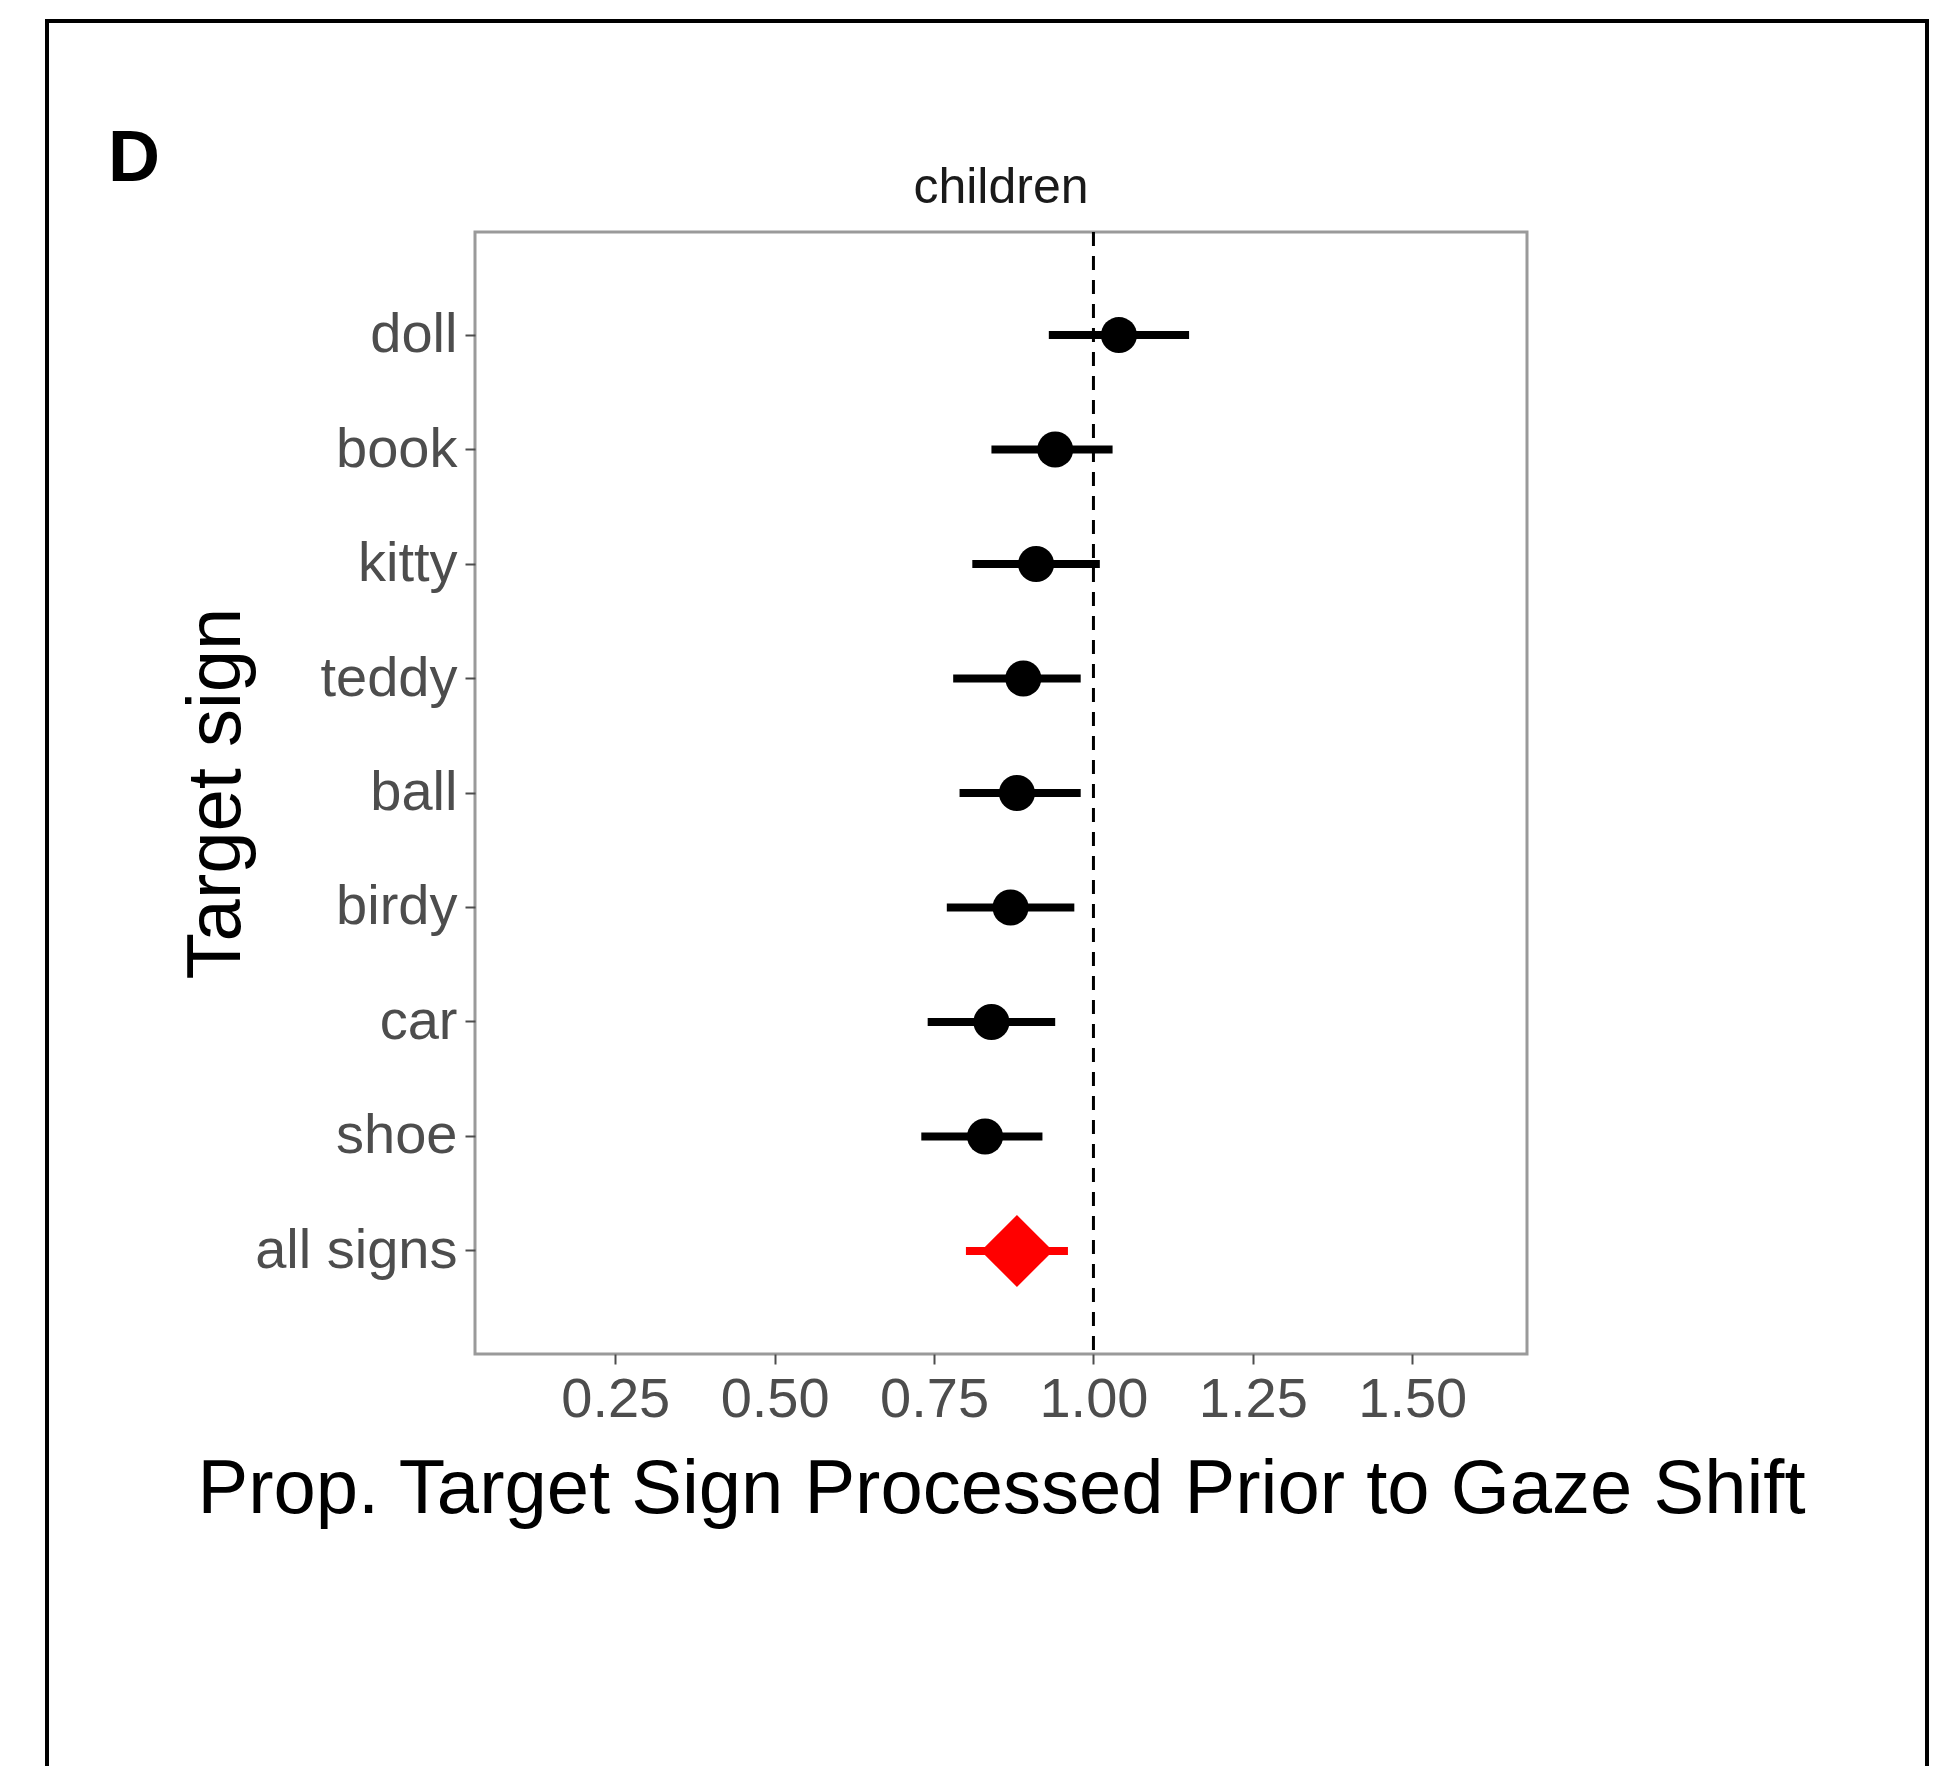 The height and width of the screenshot is (1766, 1948). I want to click on y-tick-label: all signs, so click(356, 1248).